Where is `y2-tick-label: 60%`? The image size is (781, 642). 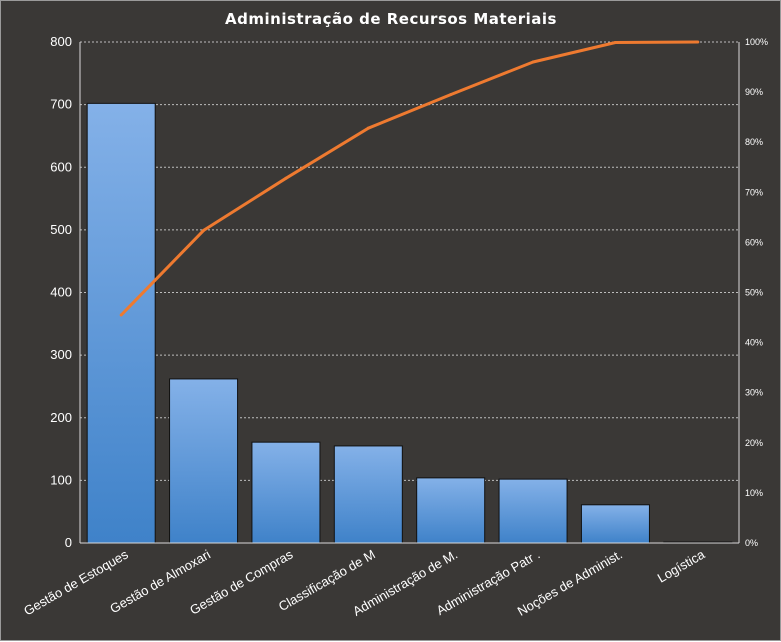 y2-tick-label: 60% is located at coordinates (754, 242).